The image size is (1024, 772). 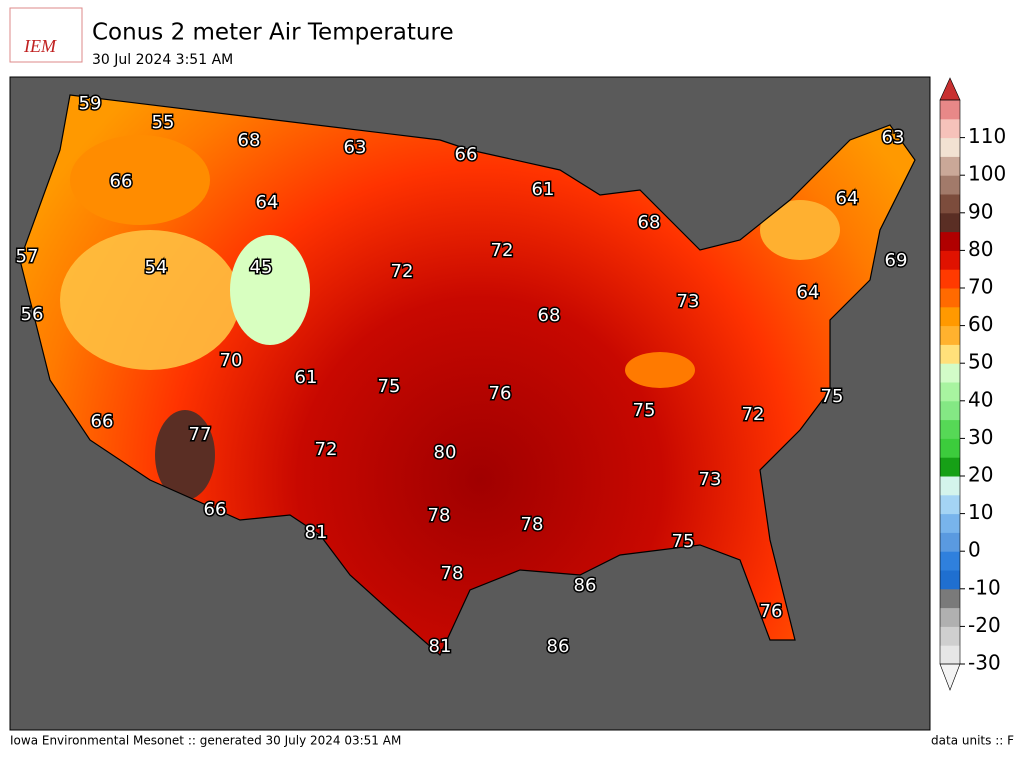 I want to click on footer-right: data units :: F, so click(x=972, y=741).